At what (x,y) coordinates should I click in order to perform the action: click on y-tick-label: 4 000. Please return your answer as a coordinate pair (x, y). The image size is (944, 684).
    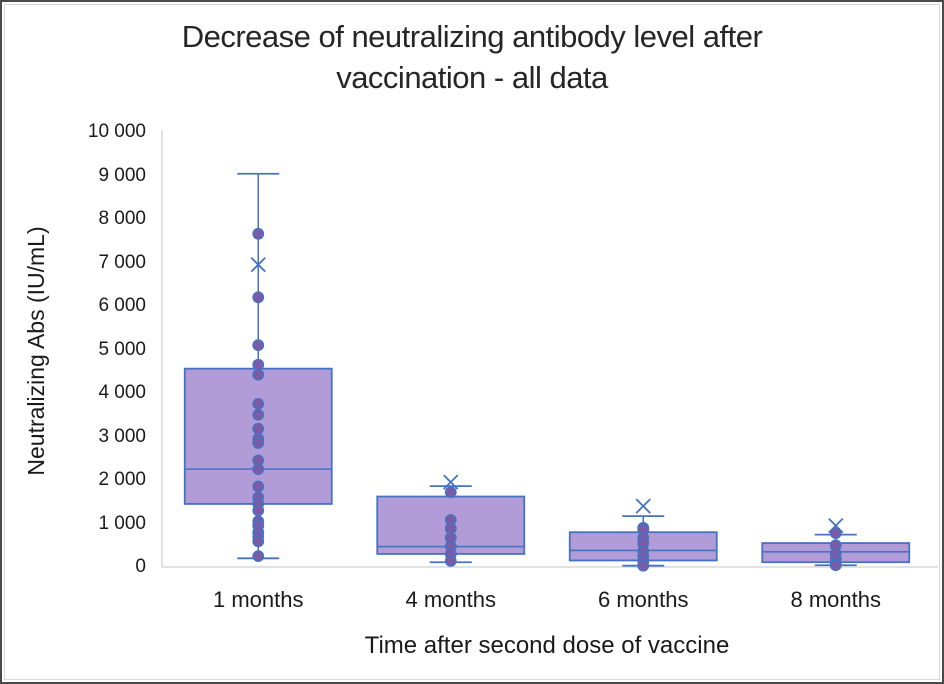
    Looking at the image, I should click on (122, 392).